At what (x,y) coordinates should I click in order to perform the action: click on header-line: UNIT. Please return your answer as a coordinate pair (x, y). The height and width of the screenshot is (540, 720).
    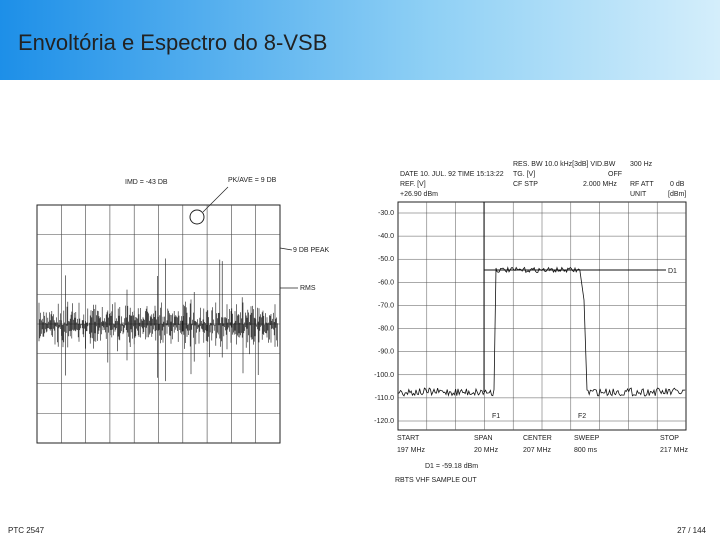
    Looking at the image, I should click on (638, 194).